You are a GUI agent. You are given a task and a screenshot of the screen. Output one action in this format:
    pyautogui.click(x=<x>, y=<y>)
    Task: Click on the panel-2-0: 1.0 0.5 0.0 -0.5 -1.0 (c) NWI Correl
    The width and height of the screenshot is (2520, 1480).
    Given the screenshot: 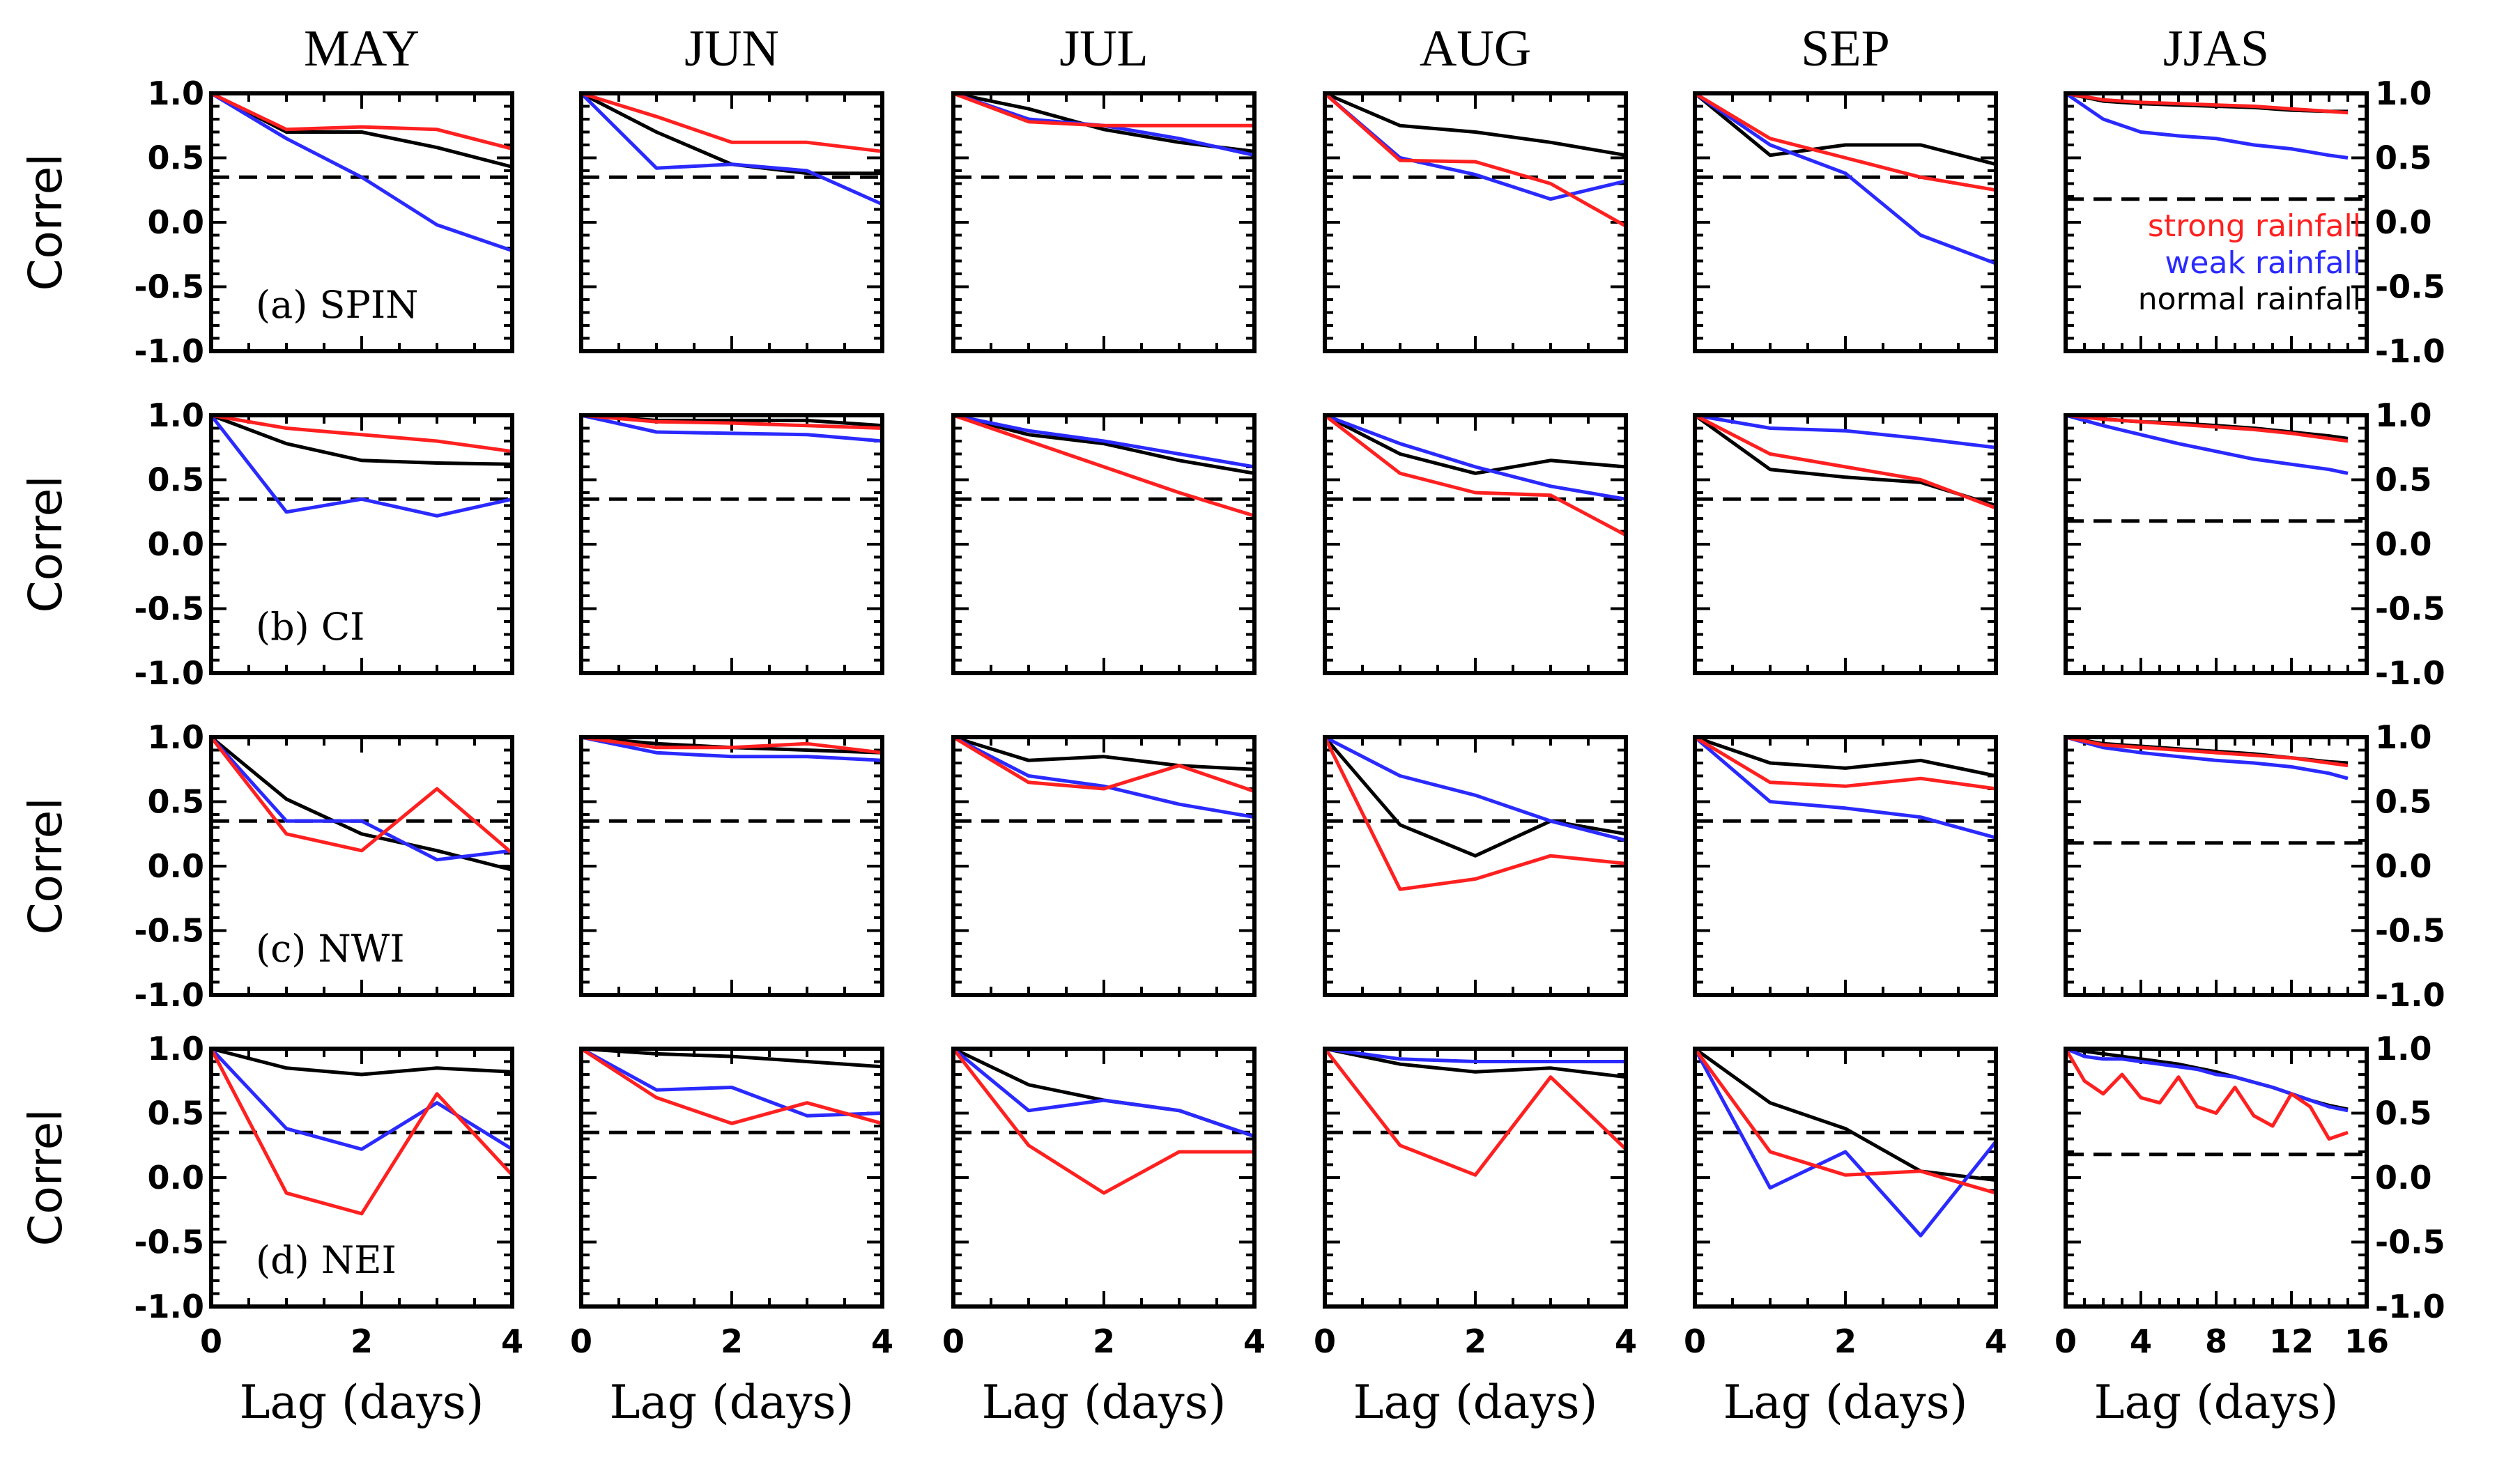 What is the action you would take?
    pyautogui.click(x=266, y=866)
    